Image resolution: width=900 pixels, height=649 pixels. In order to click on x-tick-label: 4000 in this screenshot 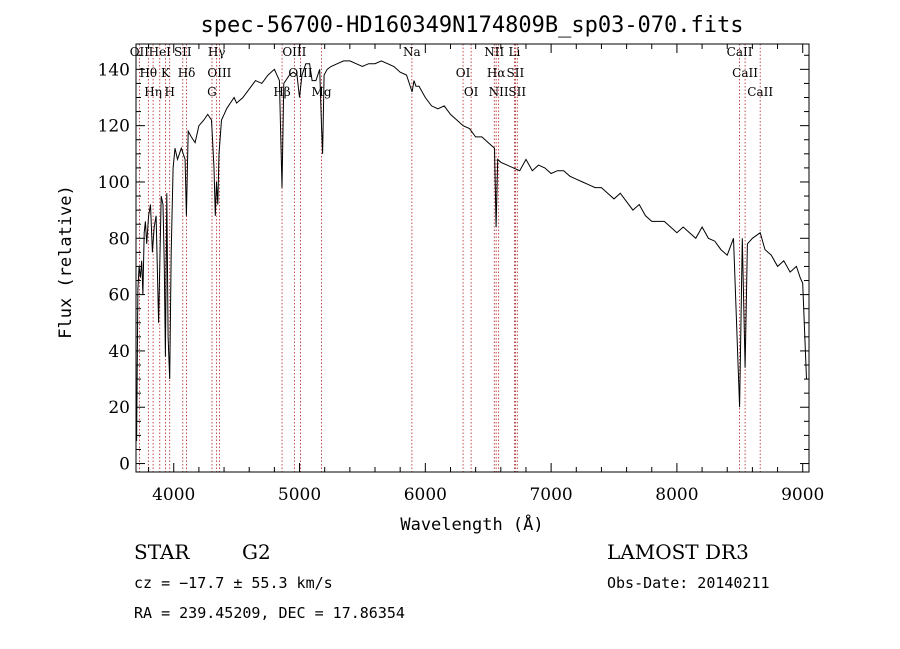, I will do `click(173, 495)`.